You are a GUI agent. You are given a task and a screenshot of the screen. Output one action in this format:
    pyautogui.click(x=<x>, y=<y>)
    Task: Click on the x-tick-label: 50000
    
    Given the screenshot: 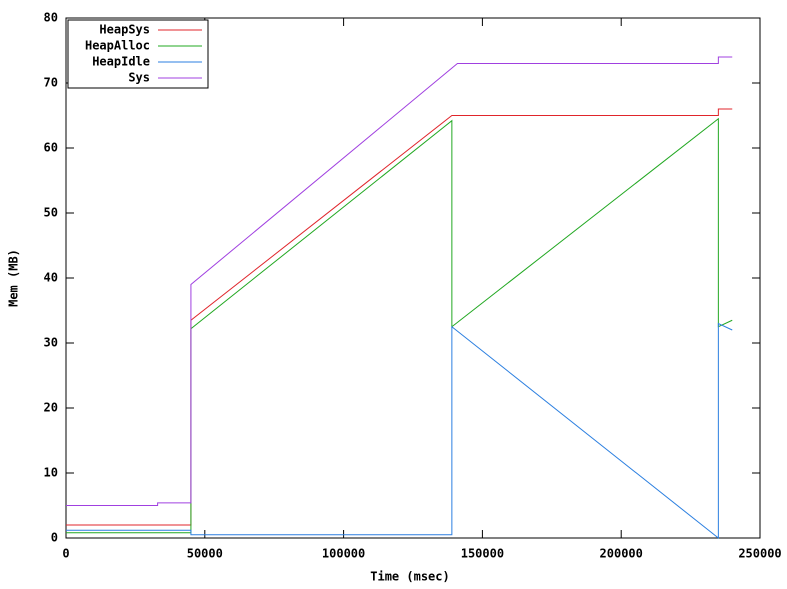 What is the action you would take?
    pyautogui.click(x=205, y=554)
    